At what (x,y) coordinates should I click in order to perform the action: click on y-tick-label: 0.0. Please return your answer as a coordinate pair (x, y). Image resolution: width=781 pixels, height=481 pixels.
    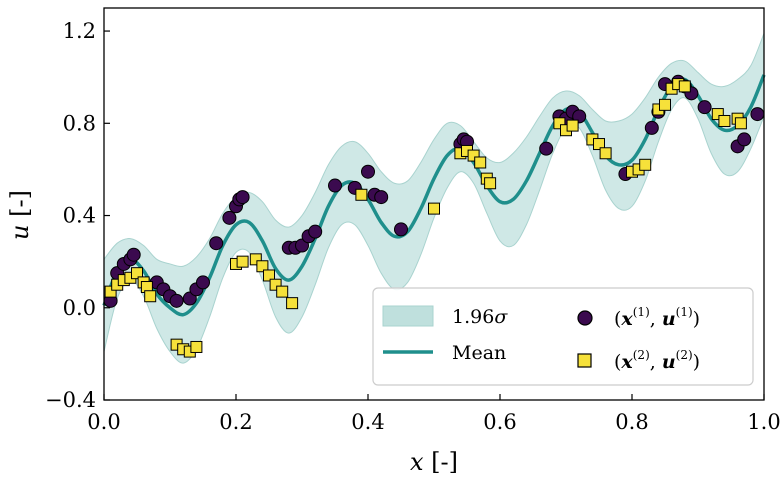
    Looking at the image, I should click on (79, 308).